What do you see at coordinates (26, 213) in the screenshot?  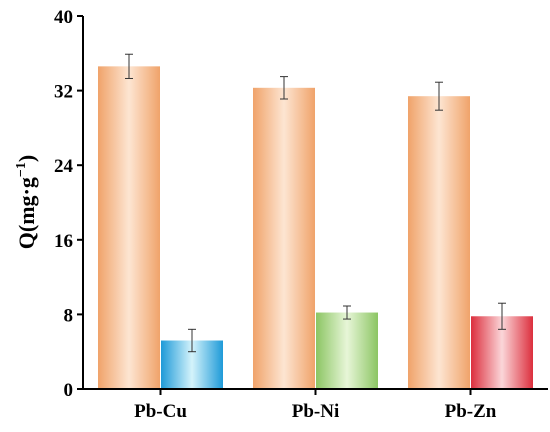 I see `y-axis-label-main: Q(mg·g` at bounding box center [26, 213].